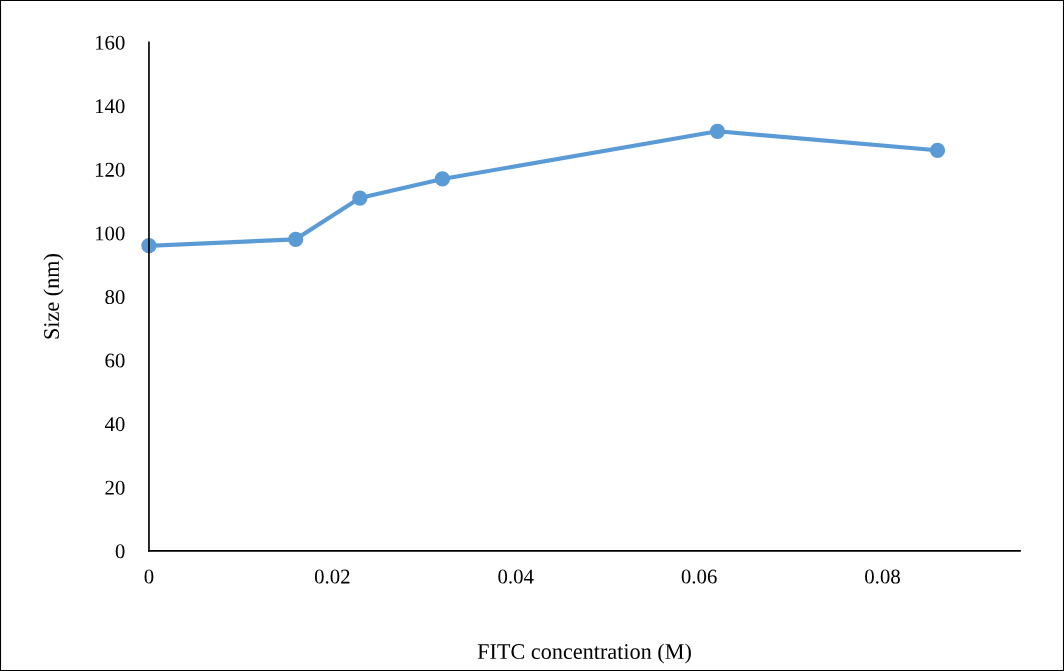 The image size is (1064, 671). Describe the element at coordinates (110, 233) in the screenshot. I see `y-tick-label: 100` at that location.